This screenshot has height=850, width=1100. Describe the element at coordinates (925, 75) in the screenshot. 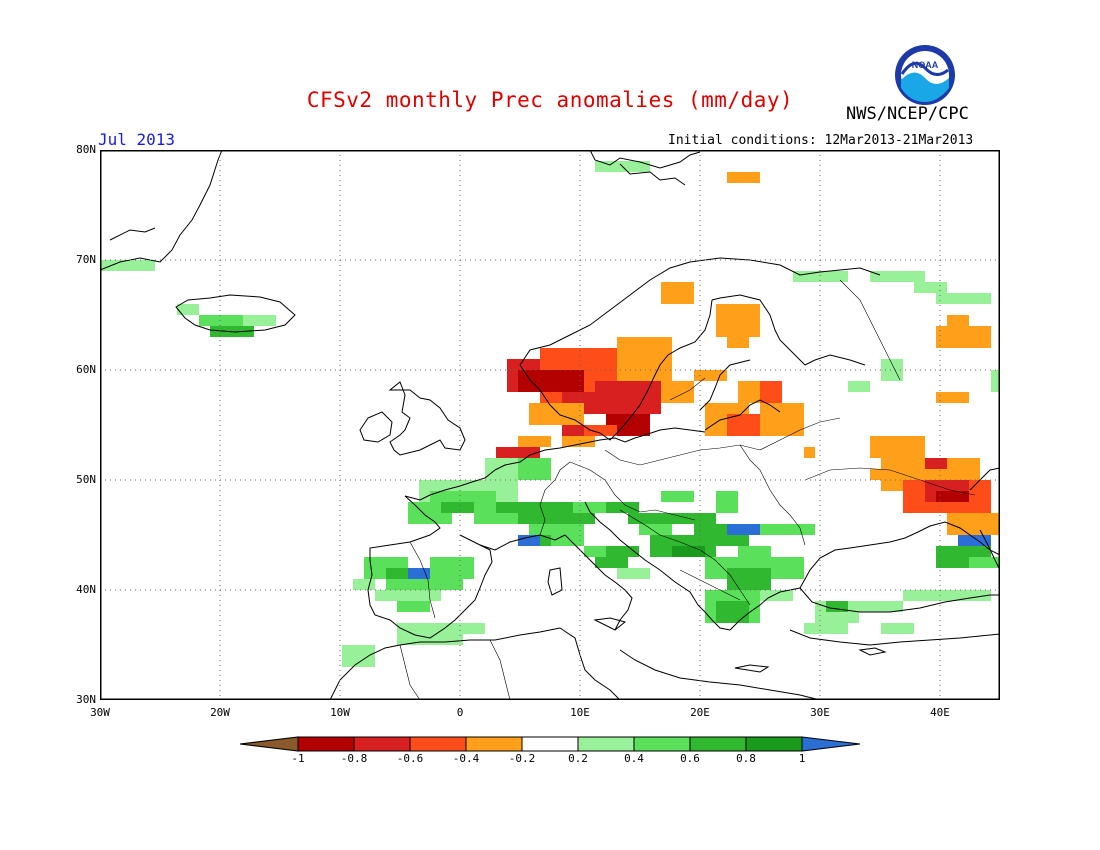

I see `noaa-logo-icon: NOAA` at that location.